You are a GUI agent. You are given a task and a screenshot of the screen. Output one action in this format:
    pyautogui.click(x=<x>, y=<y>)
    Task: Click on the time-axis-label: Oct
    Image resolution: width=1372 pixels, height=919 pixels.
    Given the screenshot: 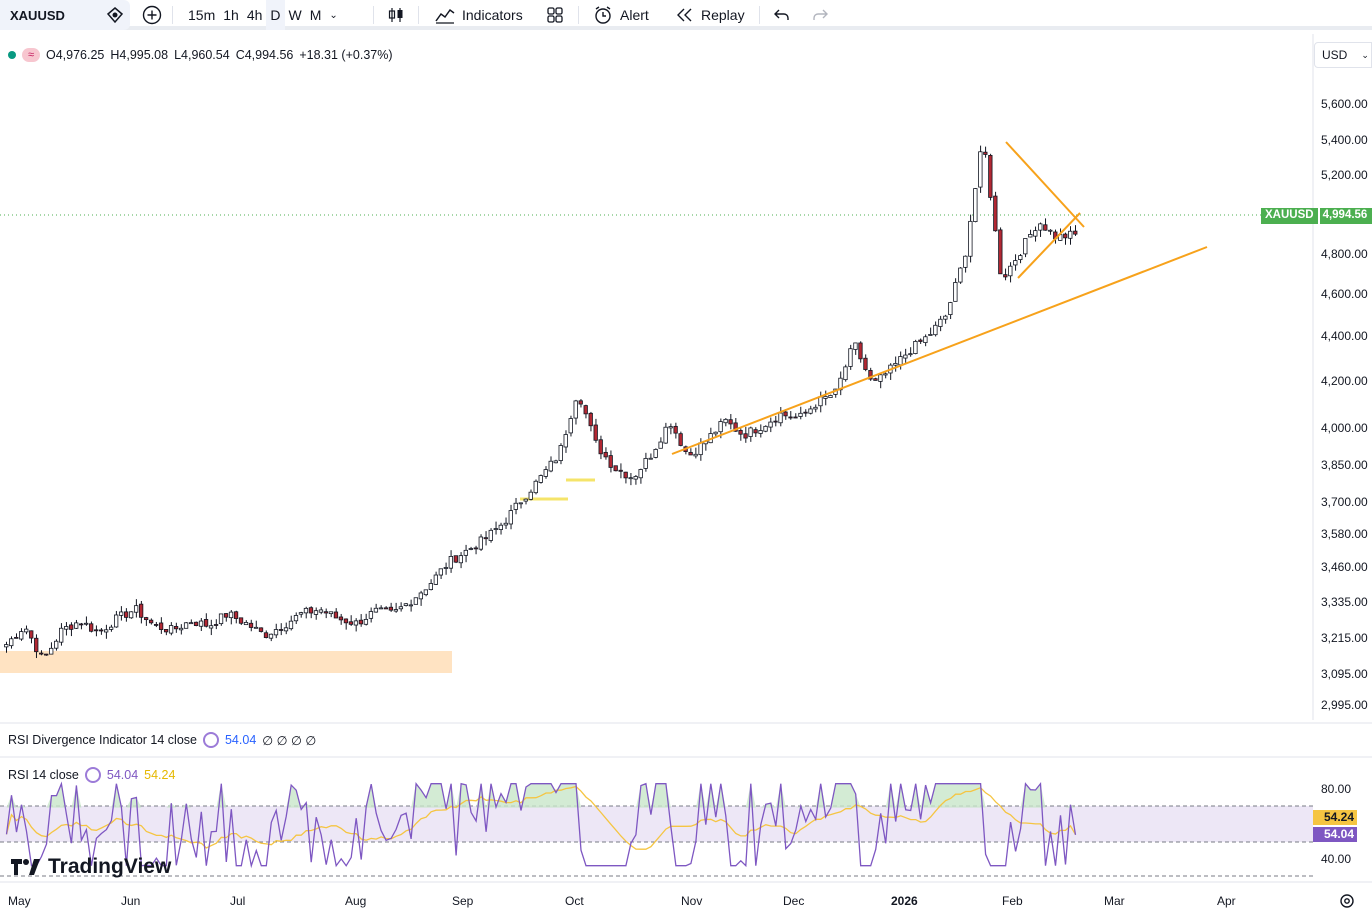 What is the action you would take?
    pyautogui.click(x=574, y=901)
    